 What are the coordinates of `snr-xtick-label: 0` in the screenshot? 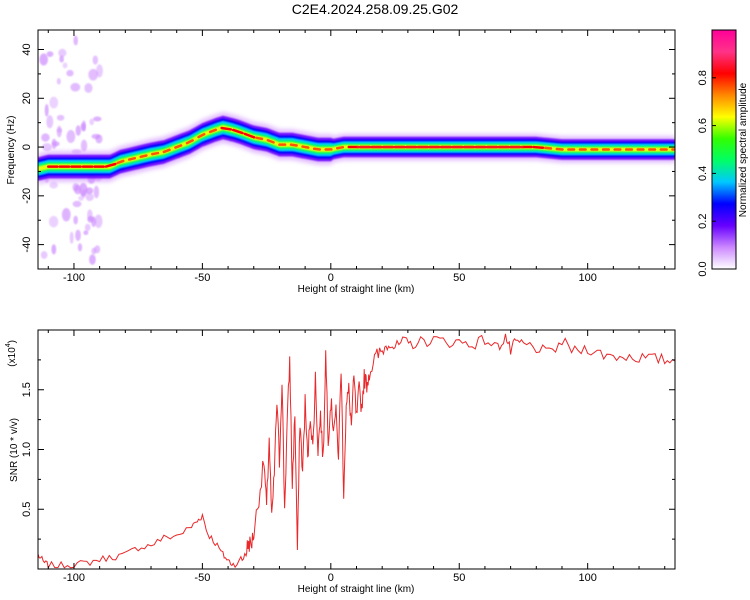 It's located at (331, 578).